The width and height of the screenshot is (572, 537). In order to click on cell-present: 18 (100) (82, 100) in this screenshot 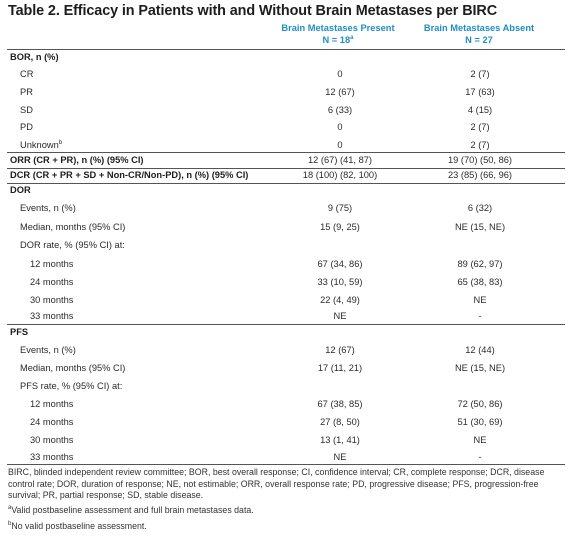, I will do `click(340, 175)`.